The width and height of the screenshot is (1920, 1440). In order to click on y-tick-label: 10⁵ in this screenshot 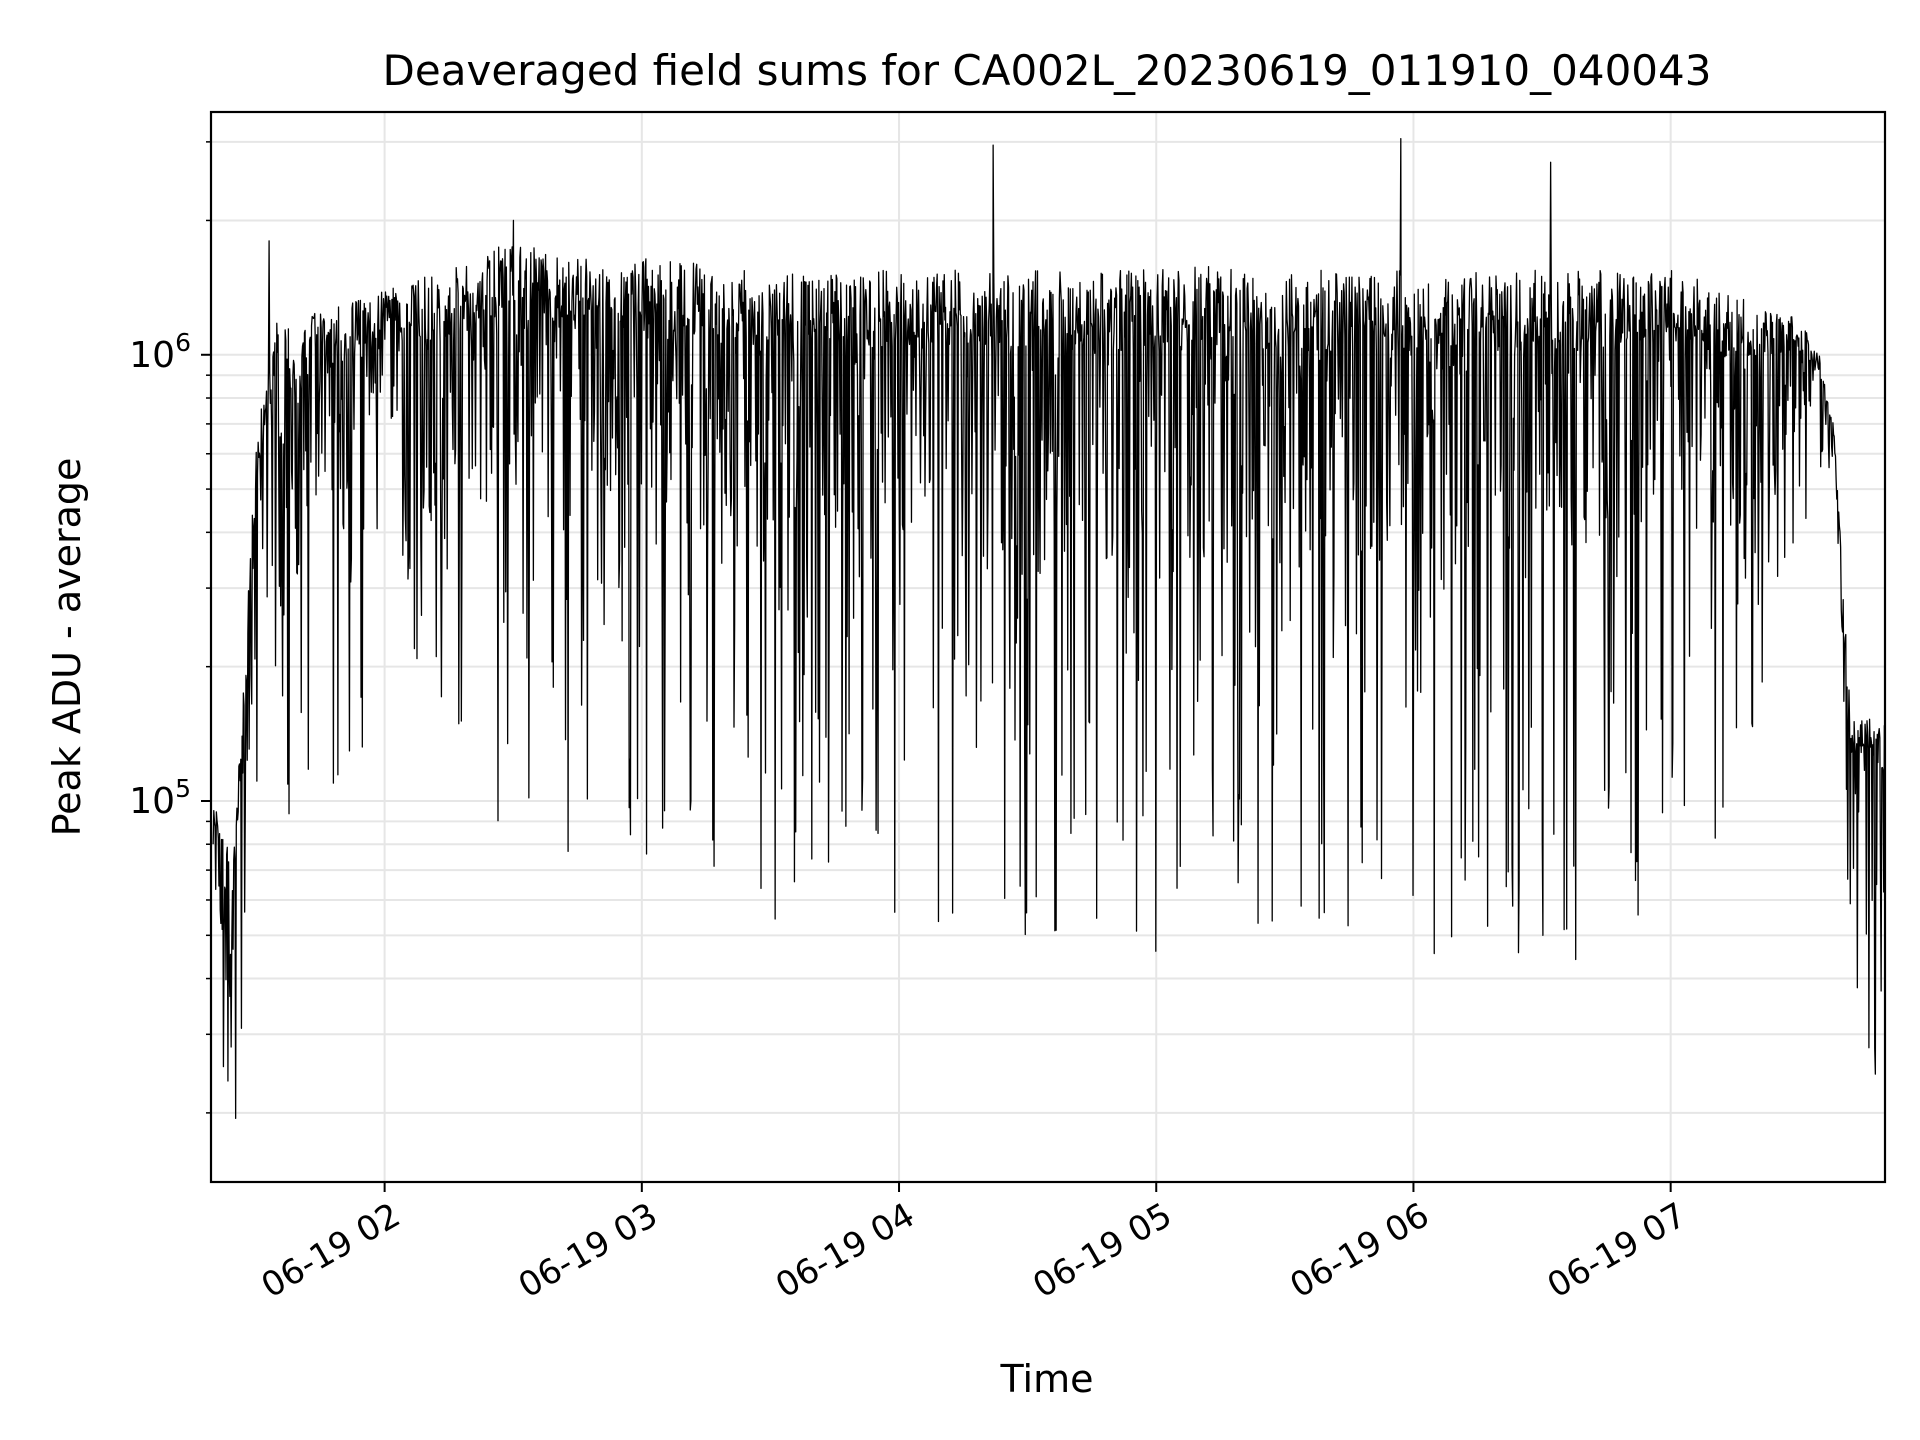, I will do `click(160, 798)`.